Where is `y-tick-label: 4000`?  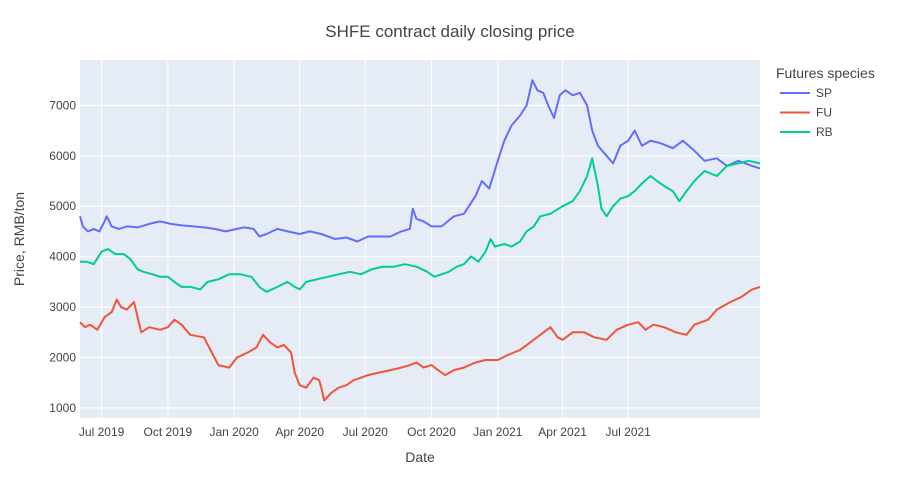 y-tick-label: 4000 is located at coordinates (62, 257).